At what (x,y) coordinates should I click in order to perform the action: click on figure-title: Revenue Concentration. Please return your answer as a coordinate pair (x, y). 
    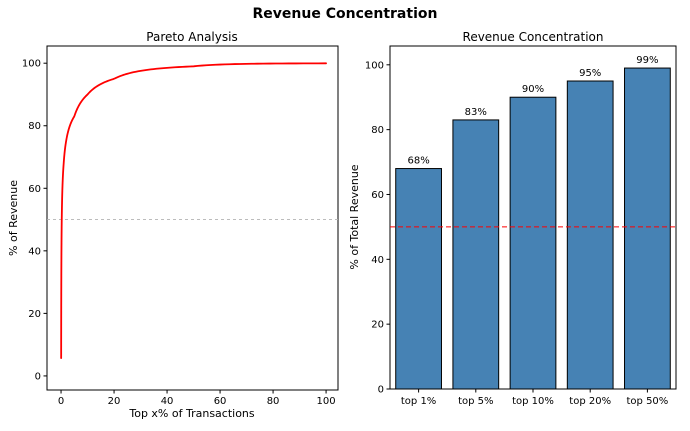
    Looking at the image, I should click on (345, 14).